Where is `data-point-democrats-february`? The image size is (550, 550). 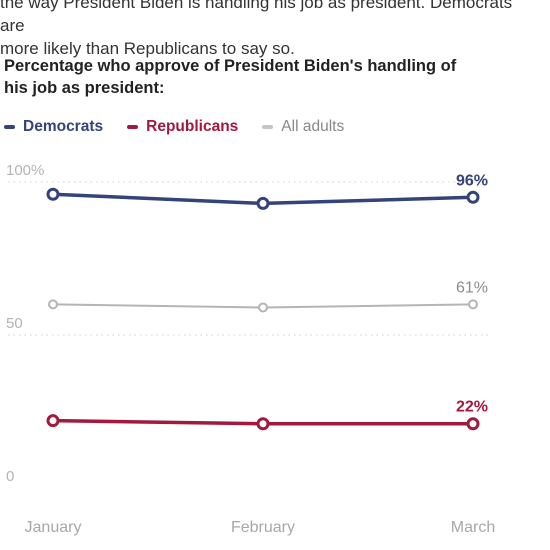
data-point-democrats-february is located at coordinates (263, 203).